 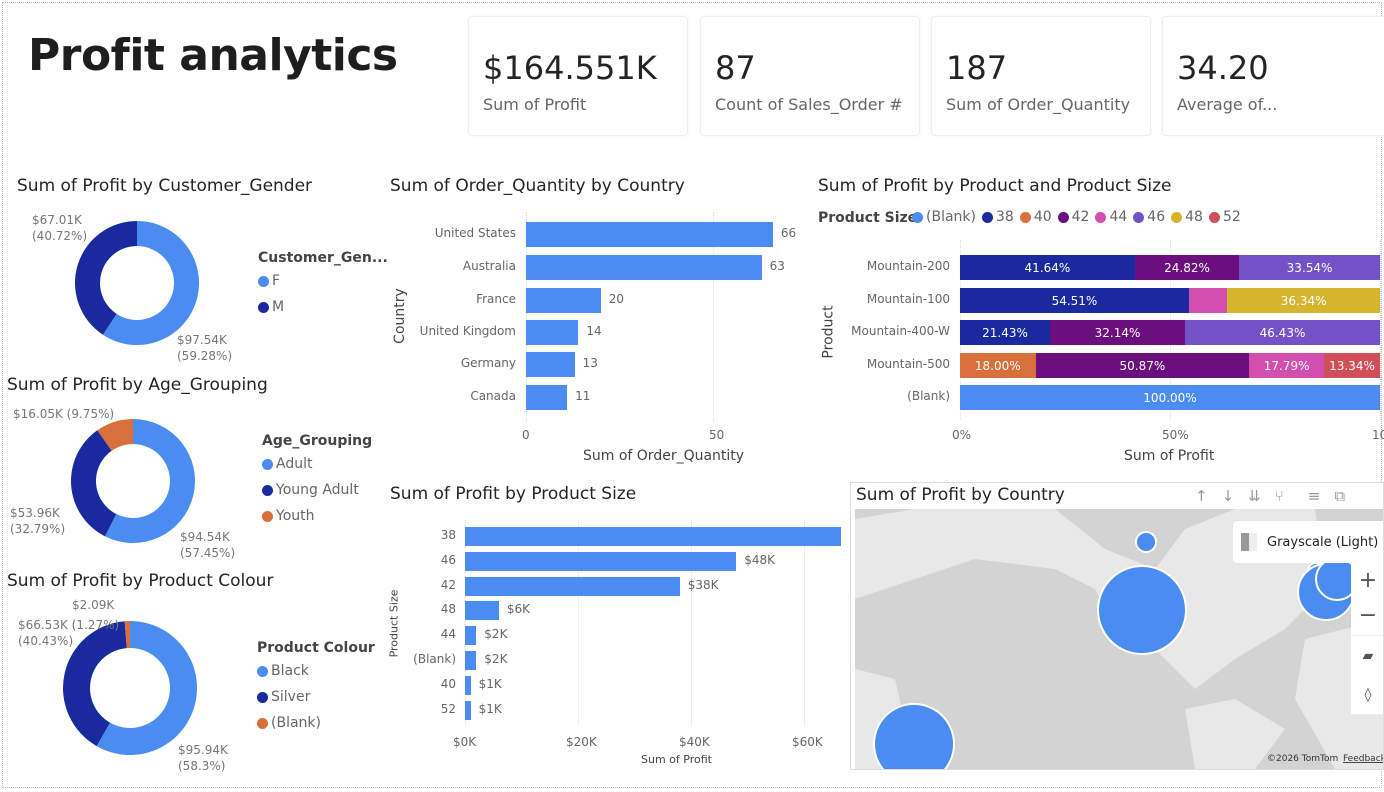 What do you see at coordinates (276, 281) in the screenshot?
I see `legend-label: F` at bounding box center [276, 281].